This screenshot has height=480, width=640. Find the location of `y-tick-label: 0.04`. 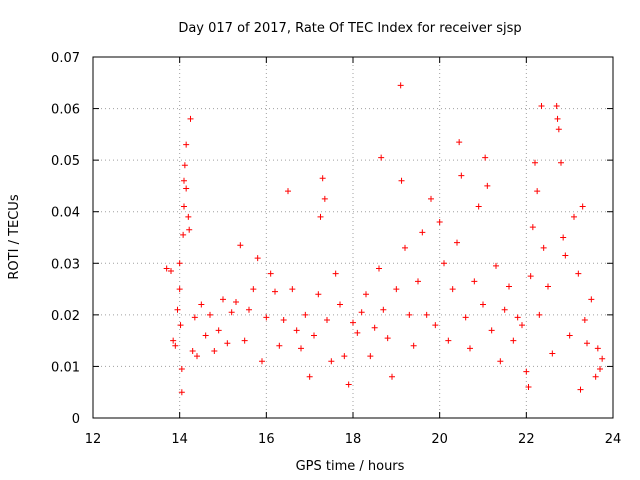

y-tick-label: 0.04 is located at coordinates (65, 213).